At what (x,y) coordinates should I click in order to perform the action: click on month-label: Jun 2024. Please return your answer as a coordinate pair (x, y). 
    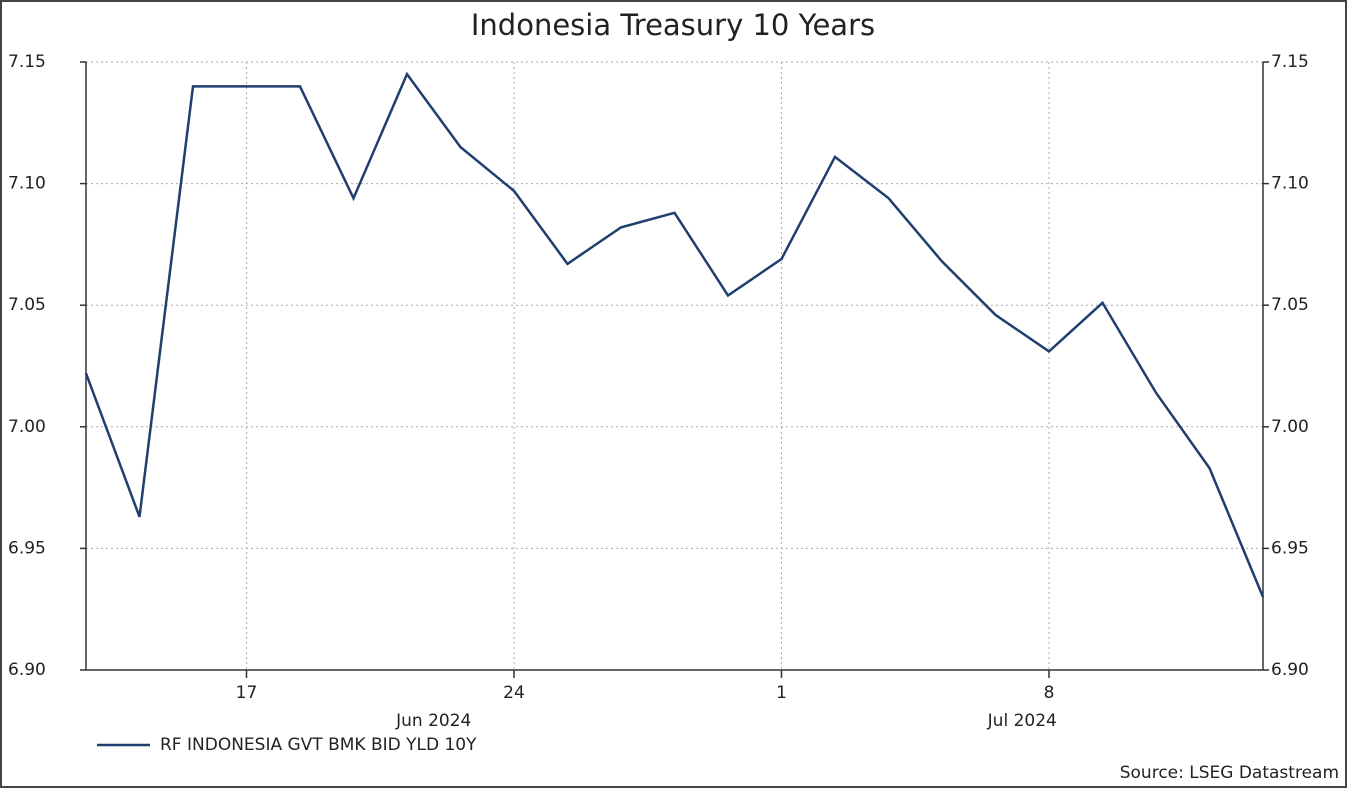
    Looking at the image, I should click on (433, 721).